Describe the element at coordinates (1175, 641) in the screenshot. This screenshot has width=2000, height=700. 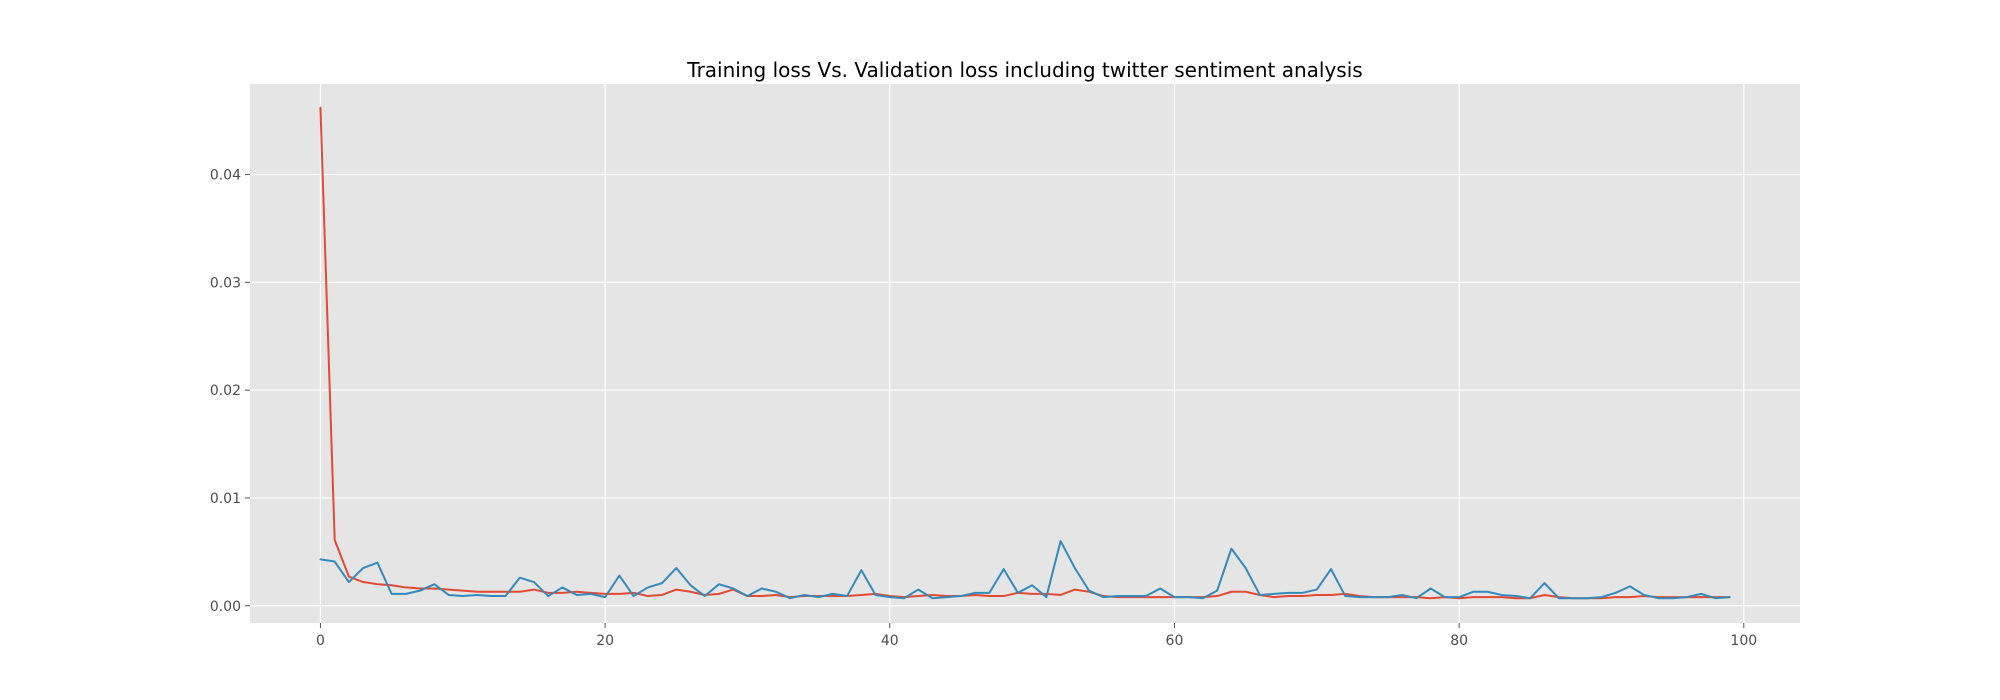
I see `x-tick-label: 60` at that location.